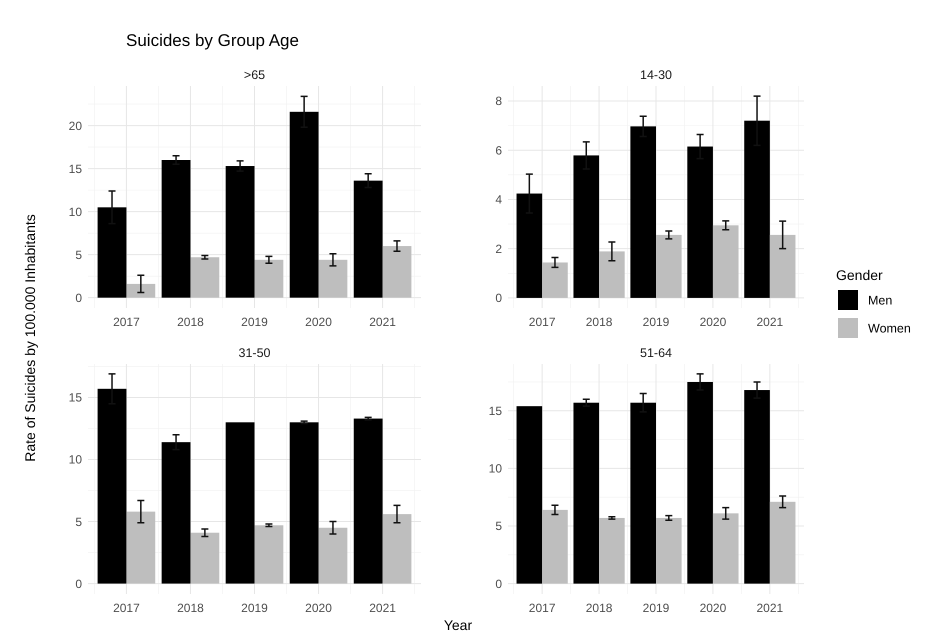 Image resolution: width=940 pixels, height=644 pixels. Describe the element at coordinates (889, 328) in the screenshot. I see `legend-label: Women` at that location.